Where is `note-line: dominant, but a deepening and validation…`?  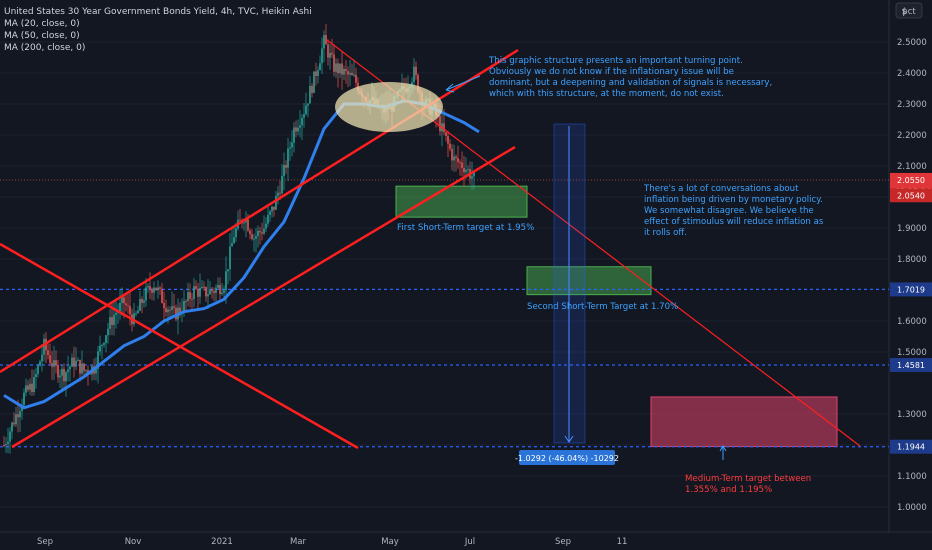 note-line: dominant, but a deepening and validation… is located at coordinates (630, 83).